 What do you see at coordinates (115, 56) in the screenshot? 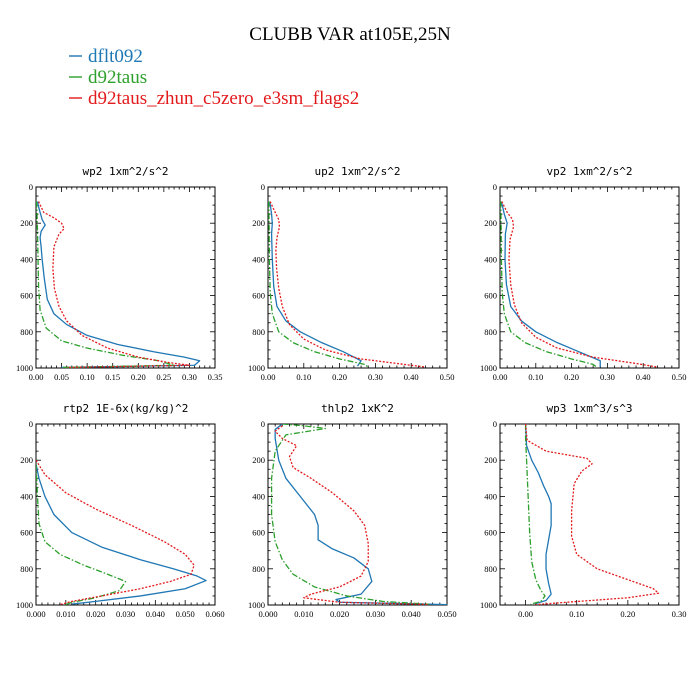
I see `legend-label: dflt092` at bounding box center [115, 56].